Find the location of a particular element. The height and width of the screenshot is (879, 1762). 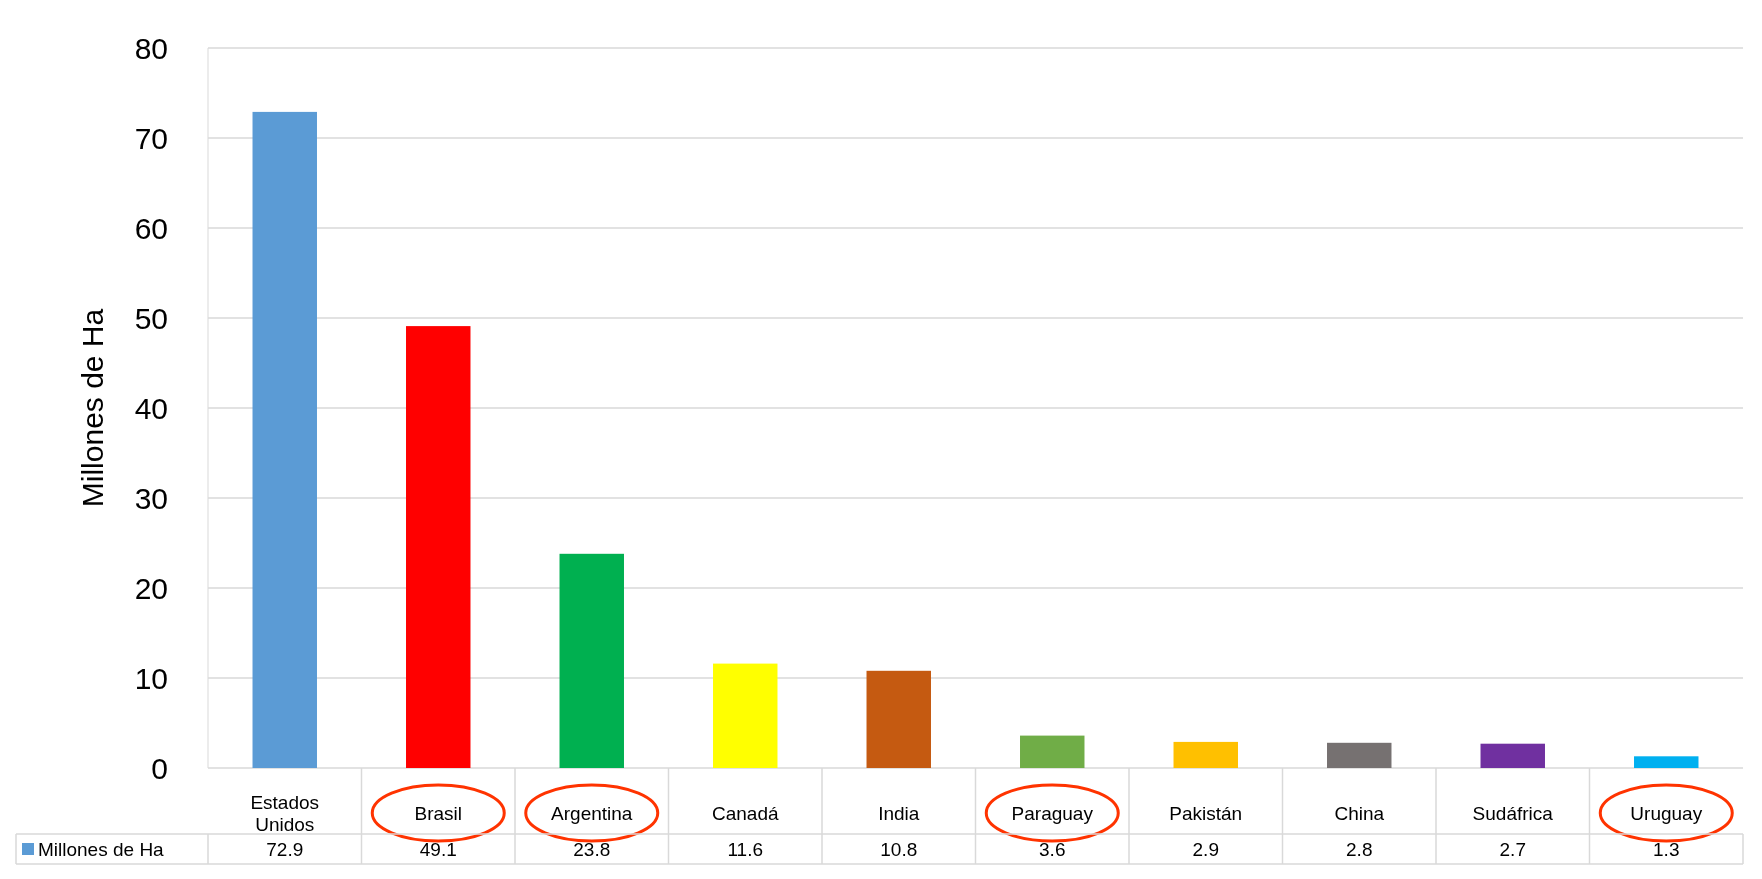

data-label: 23.8 is located at coordinates (592, 849).